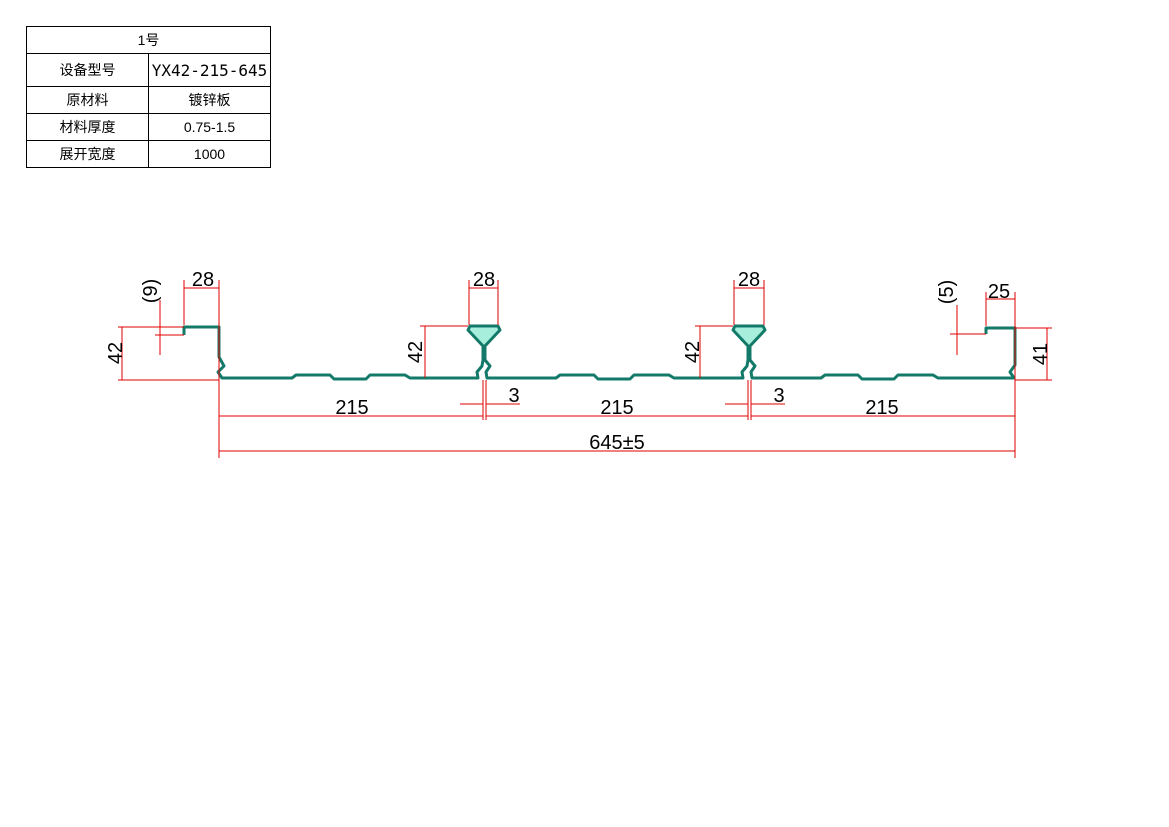  I want to click on row-value: 镀锌板, so click(209, 100).